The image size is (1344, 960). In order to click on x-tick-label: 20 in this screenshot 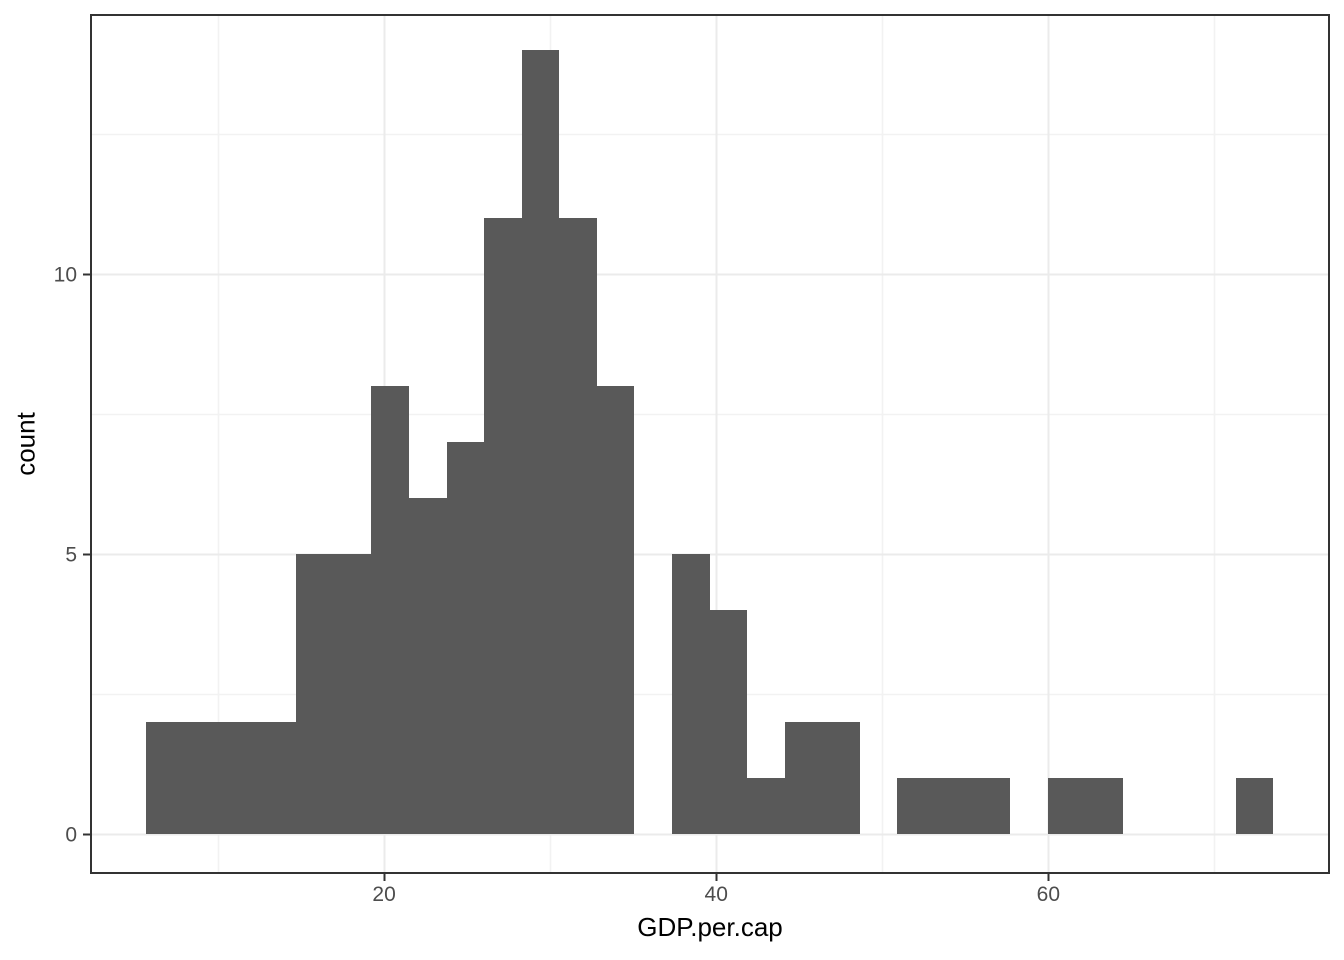, I will do `click(383, 894)`.